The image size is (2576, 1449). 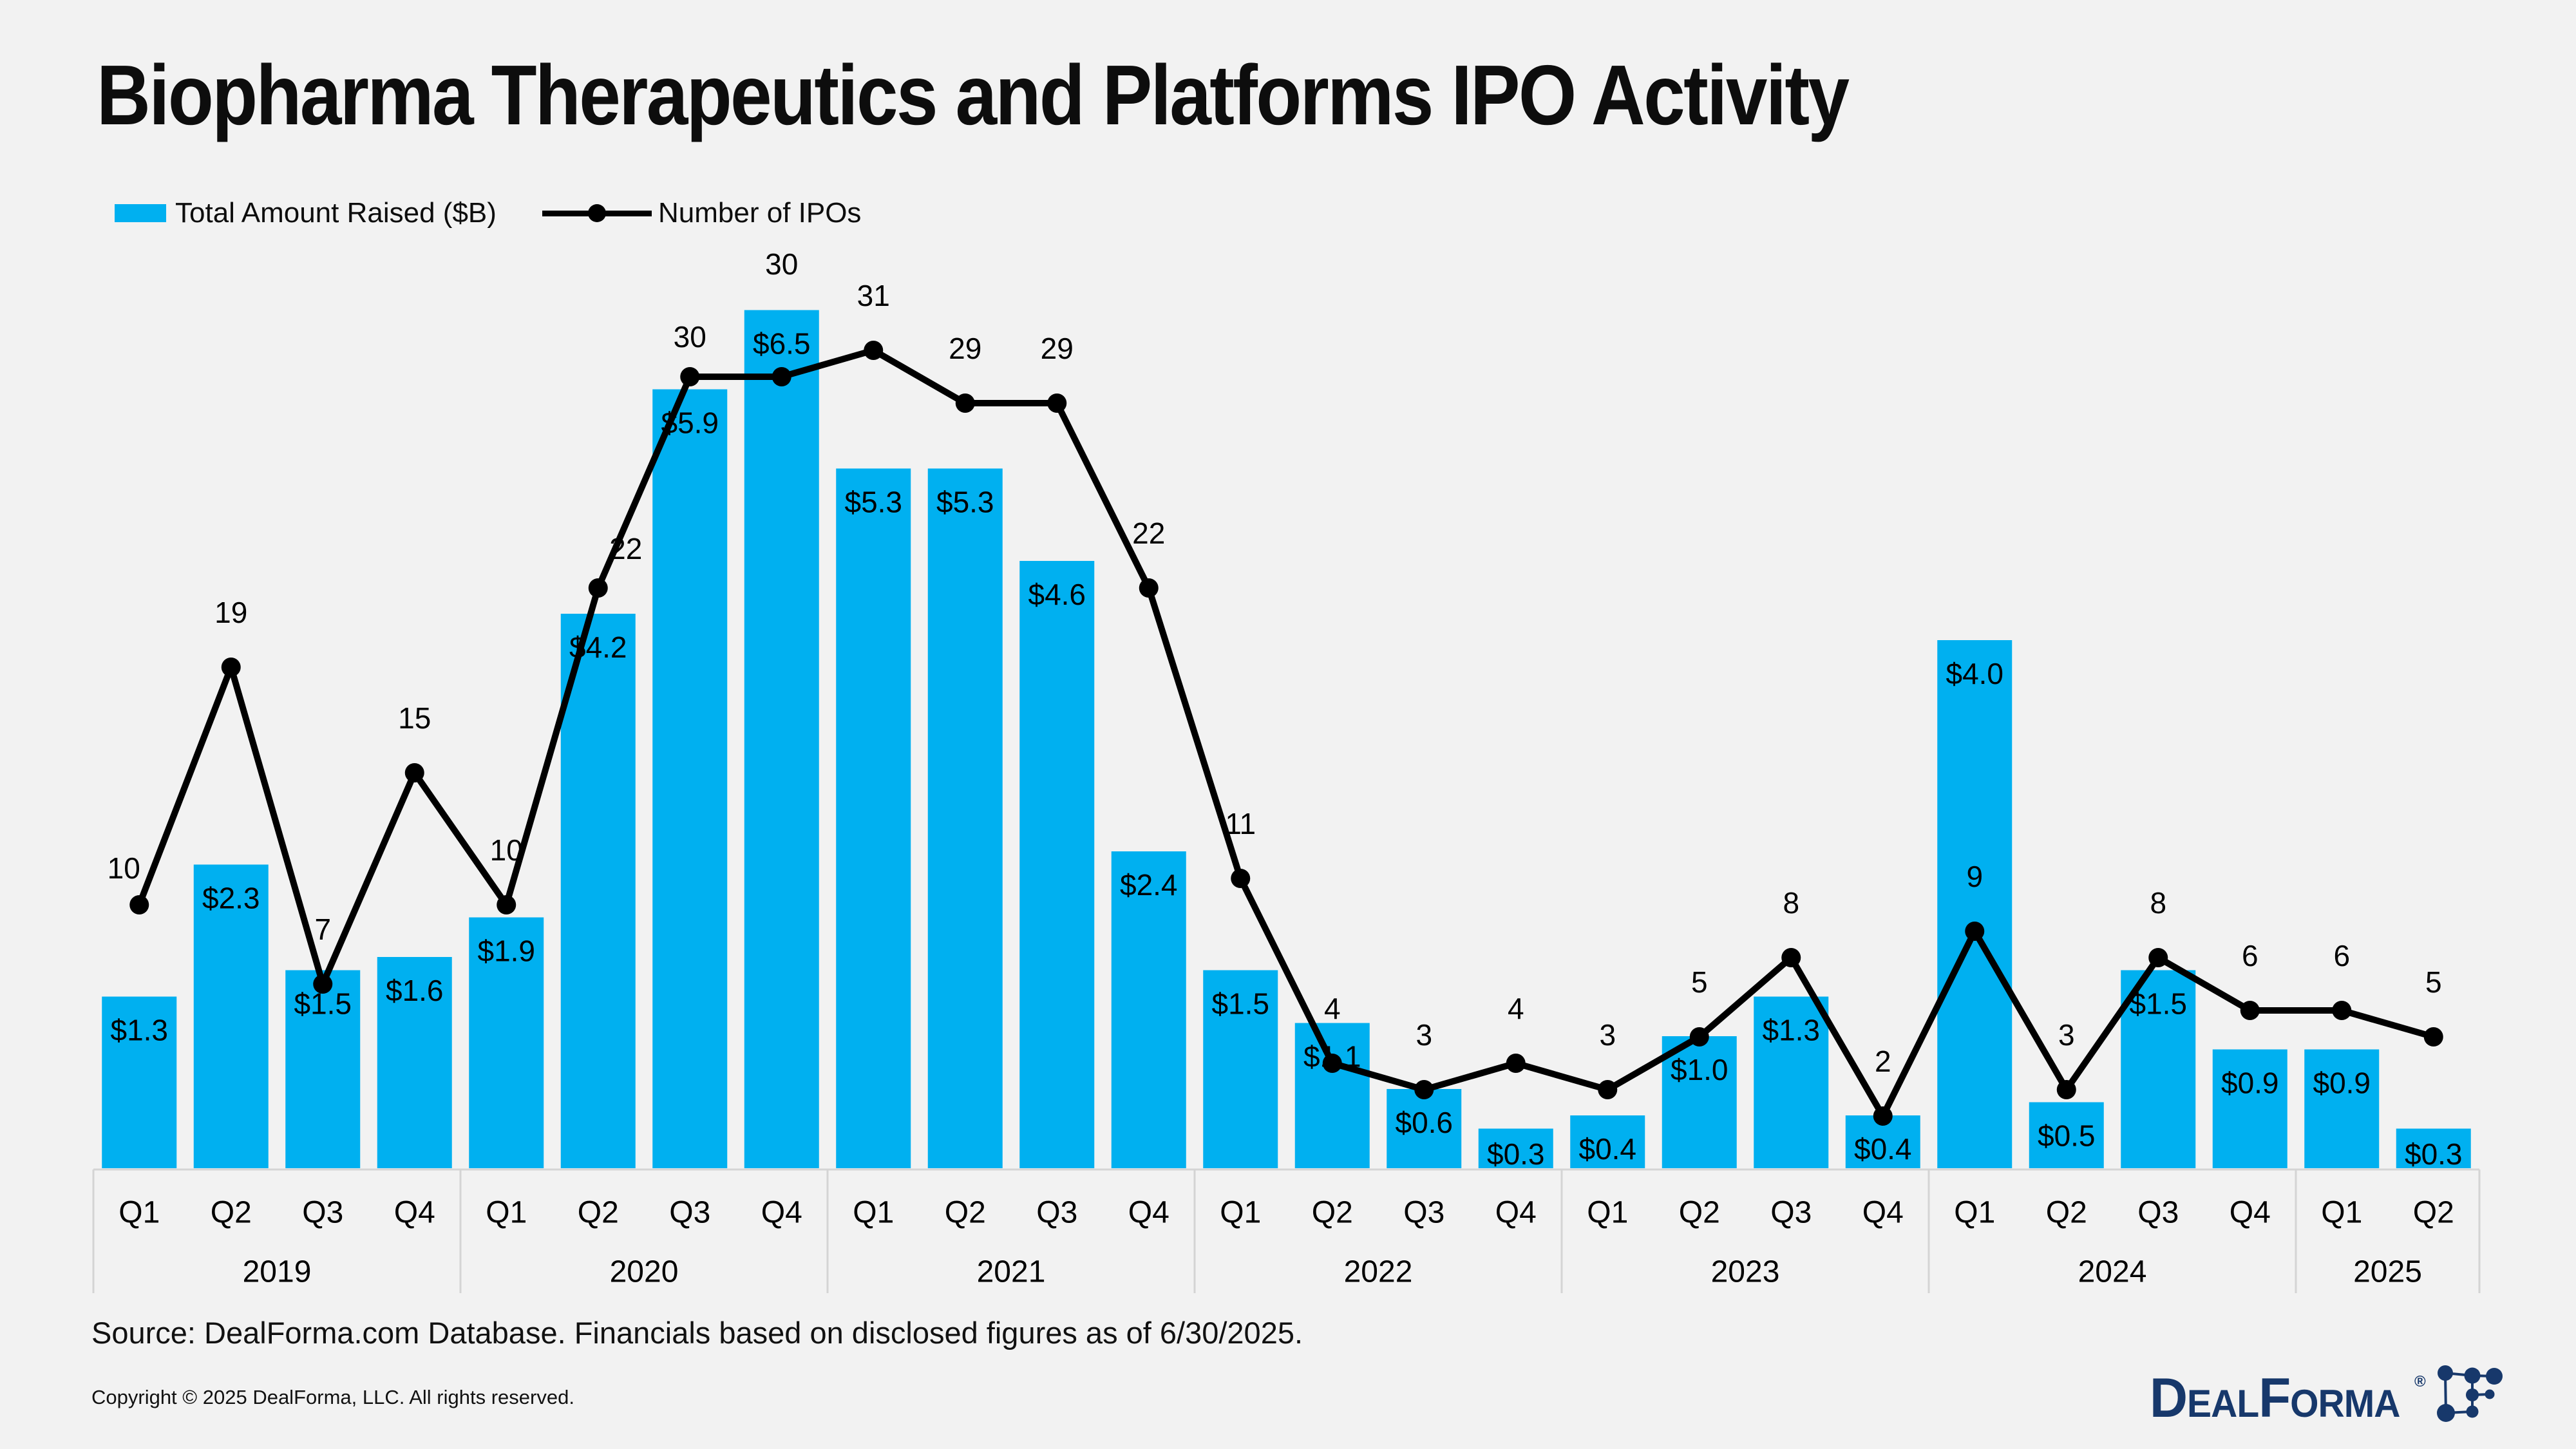 What do you see at coordinates (1883, 1061) in the screenshot?
I see `ipo-count-label: 2` at bounding box center [1883, 1061].